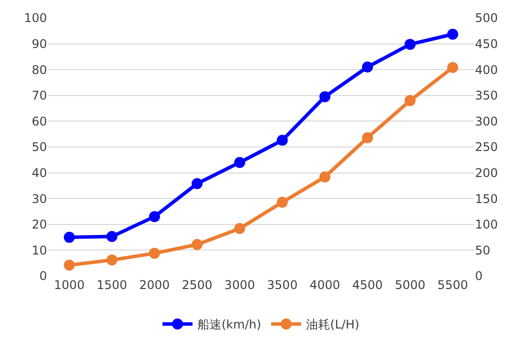 The image size is (524, 350). I want to click on y2-tick-label: 500, so click(486, 18).